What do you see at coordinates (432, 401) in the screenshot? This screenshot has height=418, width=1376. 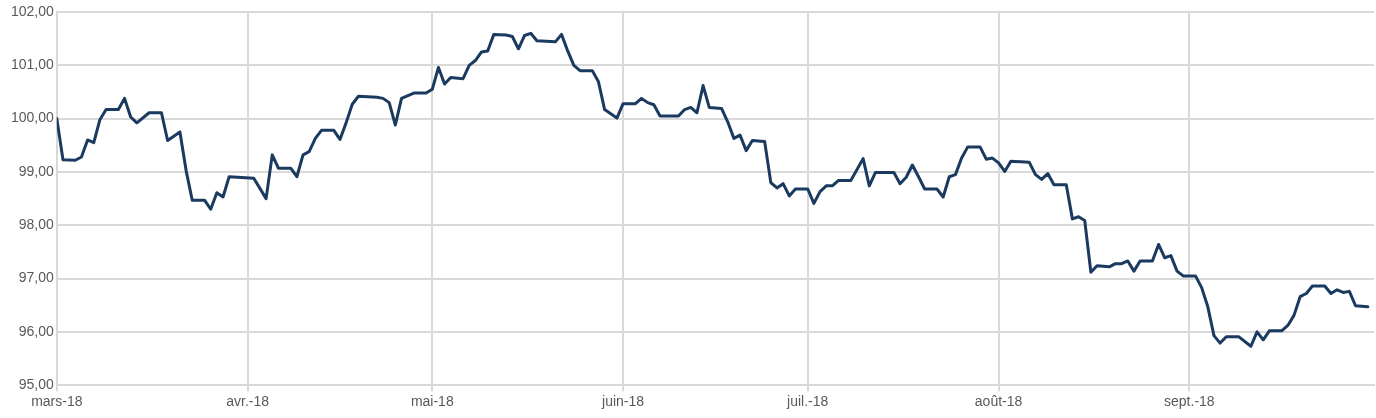 I see `x-tick-label: mai-18` at bounding box center [432, 401].